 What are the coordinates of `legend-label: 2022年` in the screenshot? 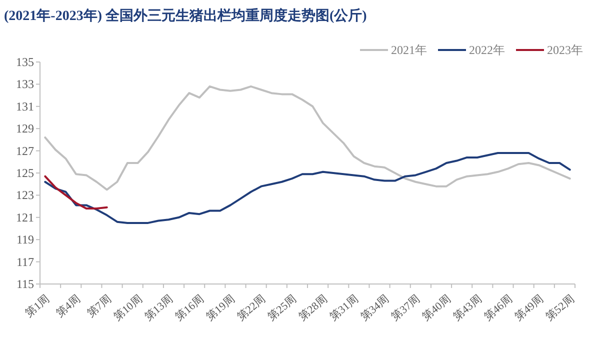 It's located at (487, 50).